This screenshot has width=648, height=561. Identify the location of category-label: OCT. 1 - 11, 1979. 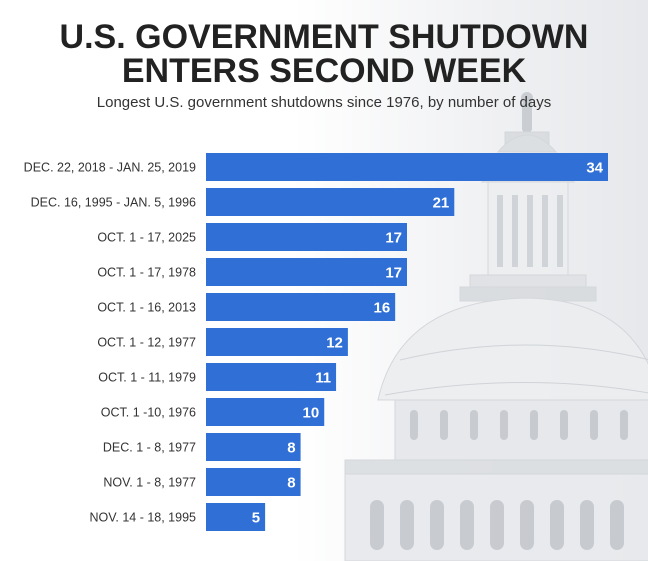
(147, 378).